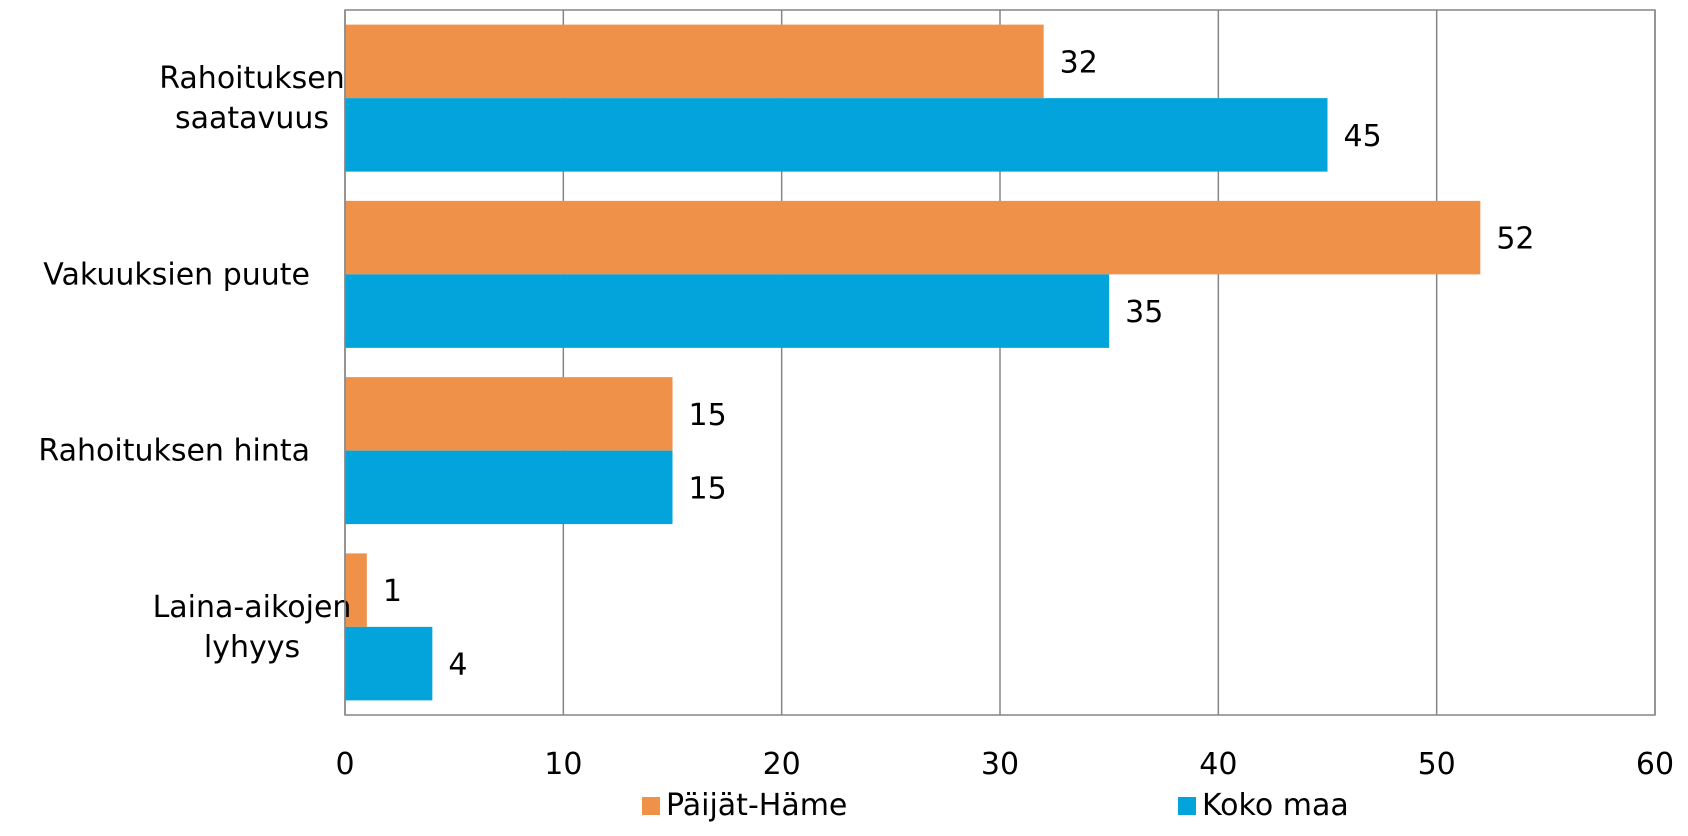 This screenshot has height=836, width=1688. Describe the element at coordinates (563, 764) in the screenshot. I see `x-tick-label-10: 10` at that location.